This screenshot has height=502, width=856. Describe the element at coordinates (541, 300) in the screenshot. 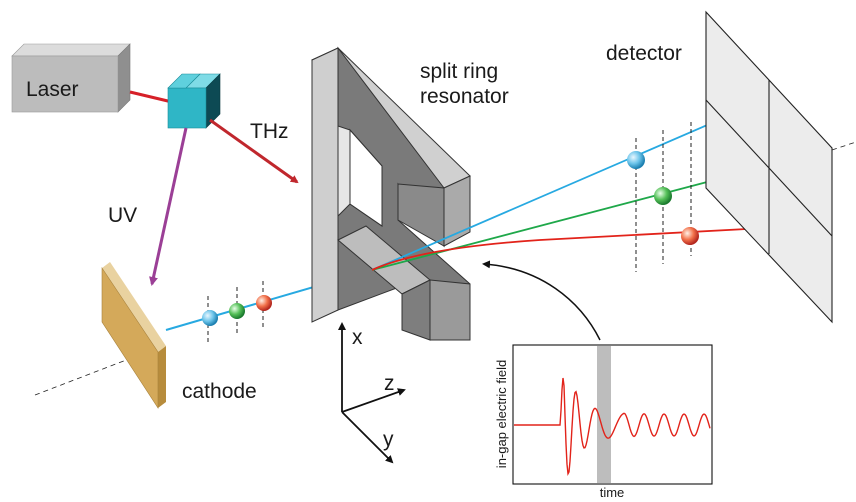

I see `gap-pointer-arrow` at that location.